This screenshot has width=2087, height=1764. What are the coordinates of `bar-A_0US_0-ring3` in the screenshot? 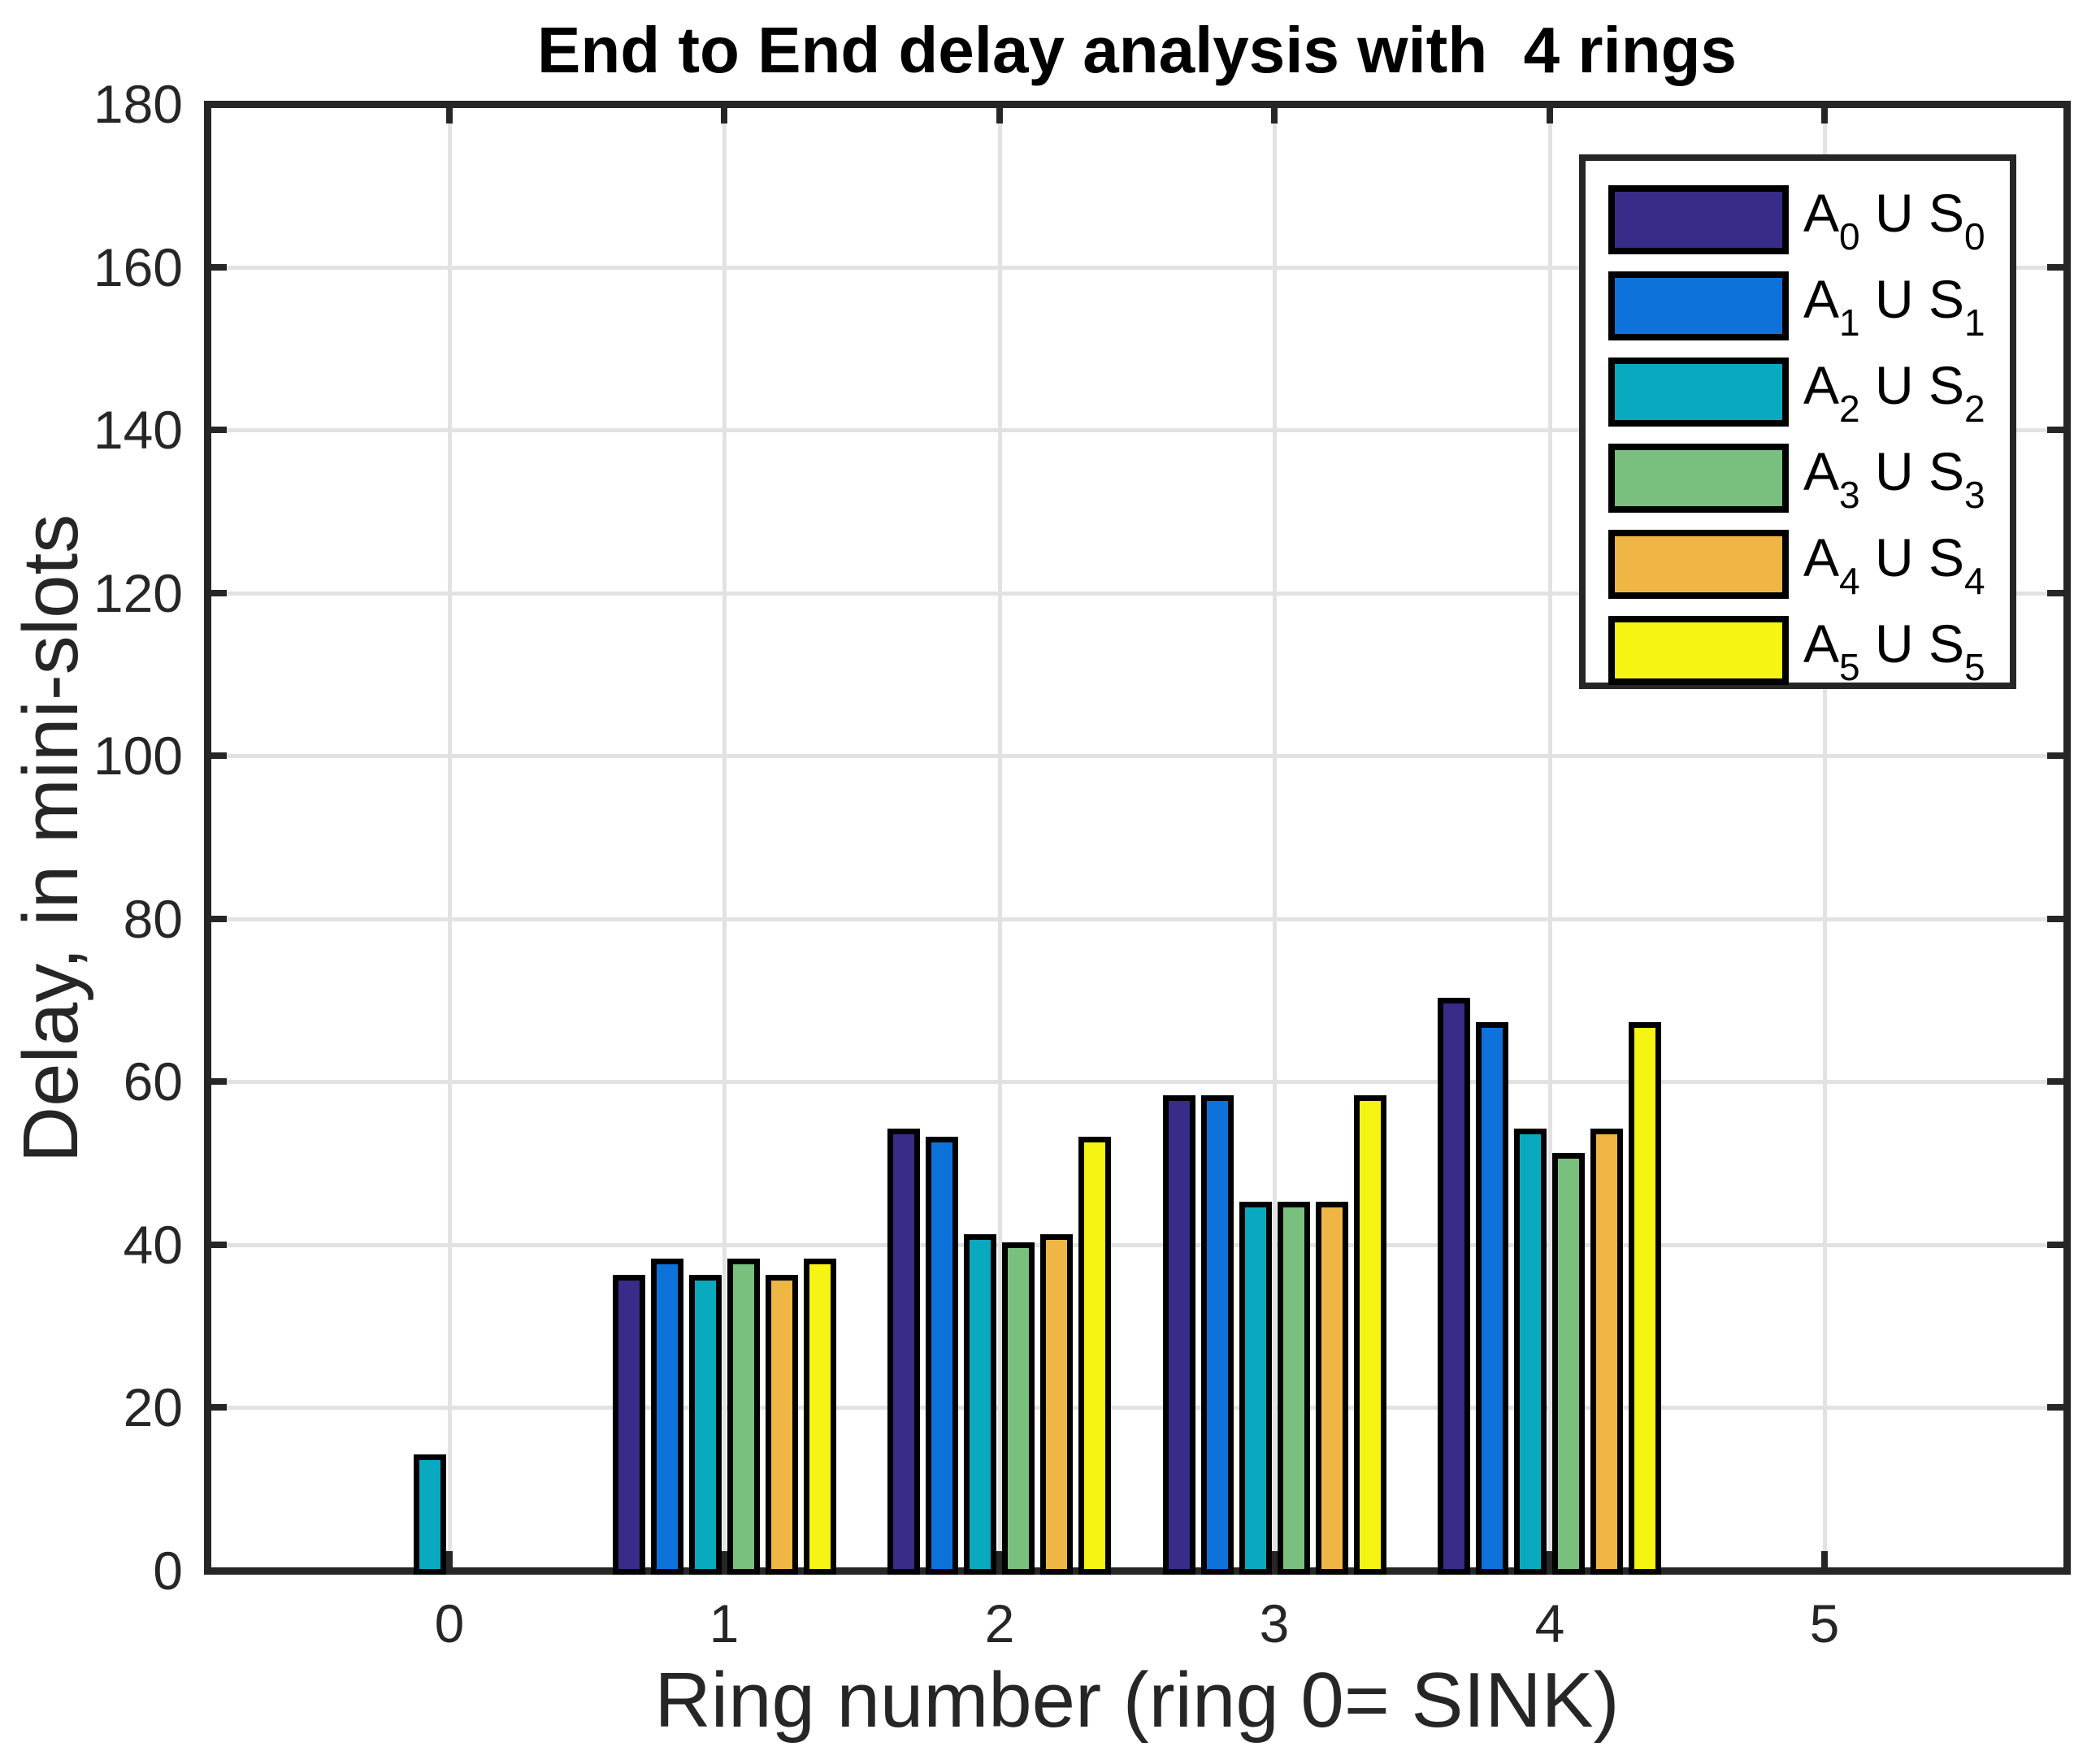 It's located at (1179, 1335).